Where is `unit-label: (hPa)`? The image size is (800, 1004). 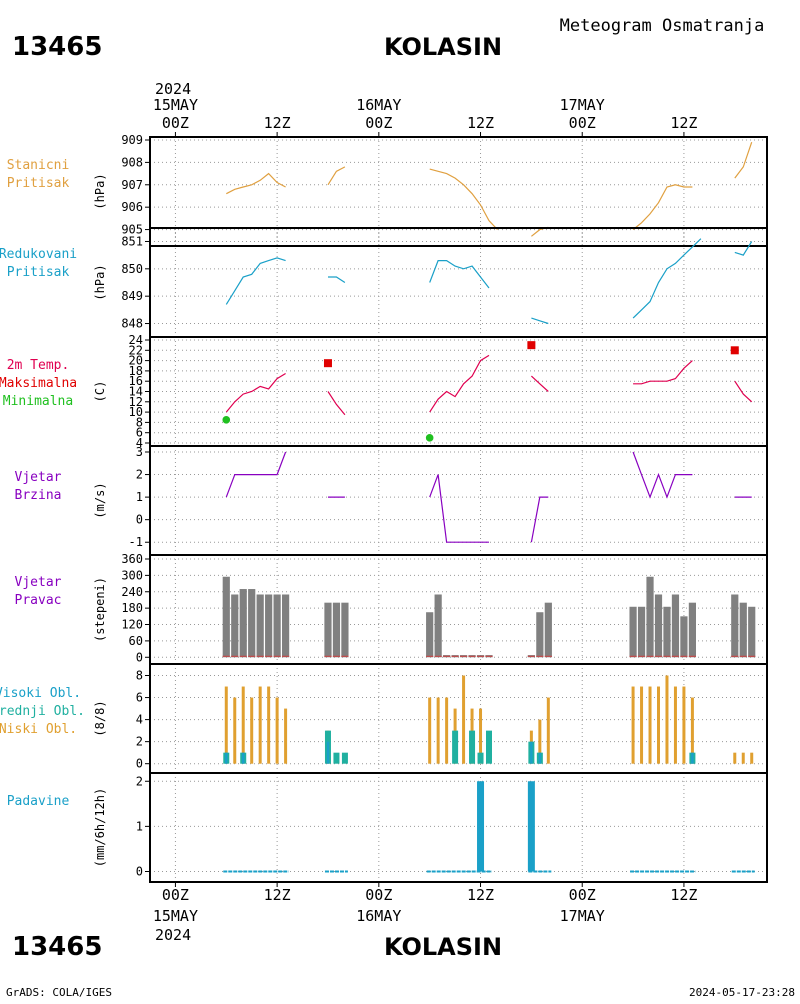 unit-label: (hPa) is located at coordinates (100, 191).